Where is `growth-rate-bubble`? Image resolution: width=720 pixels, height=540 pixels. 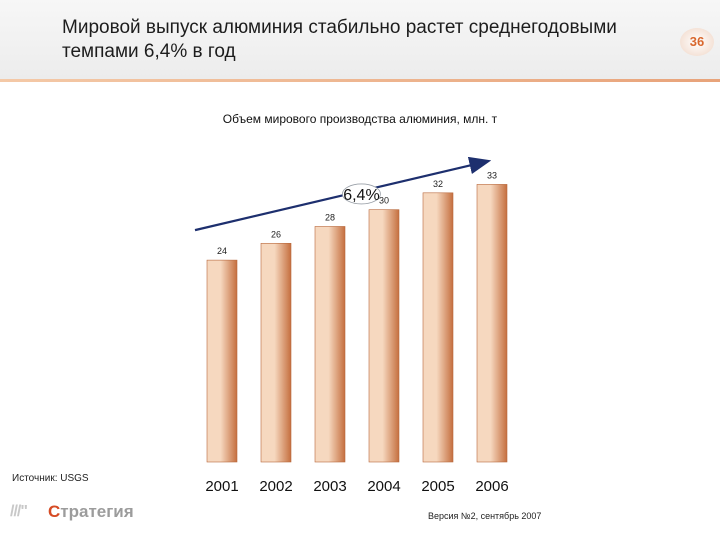
growth-rate-bubble is located at coordinates (361, 194).